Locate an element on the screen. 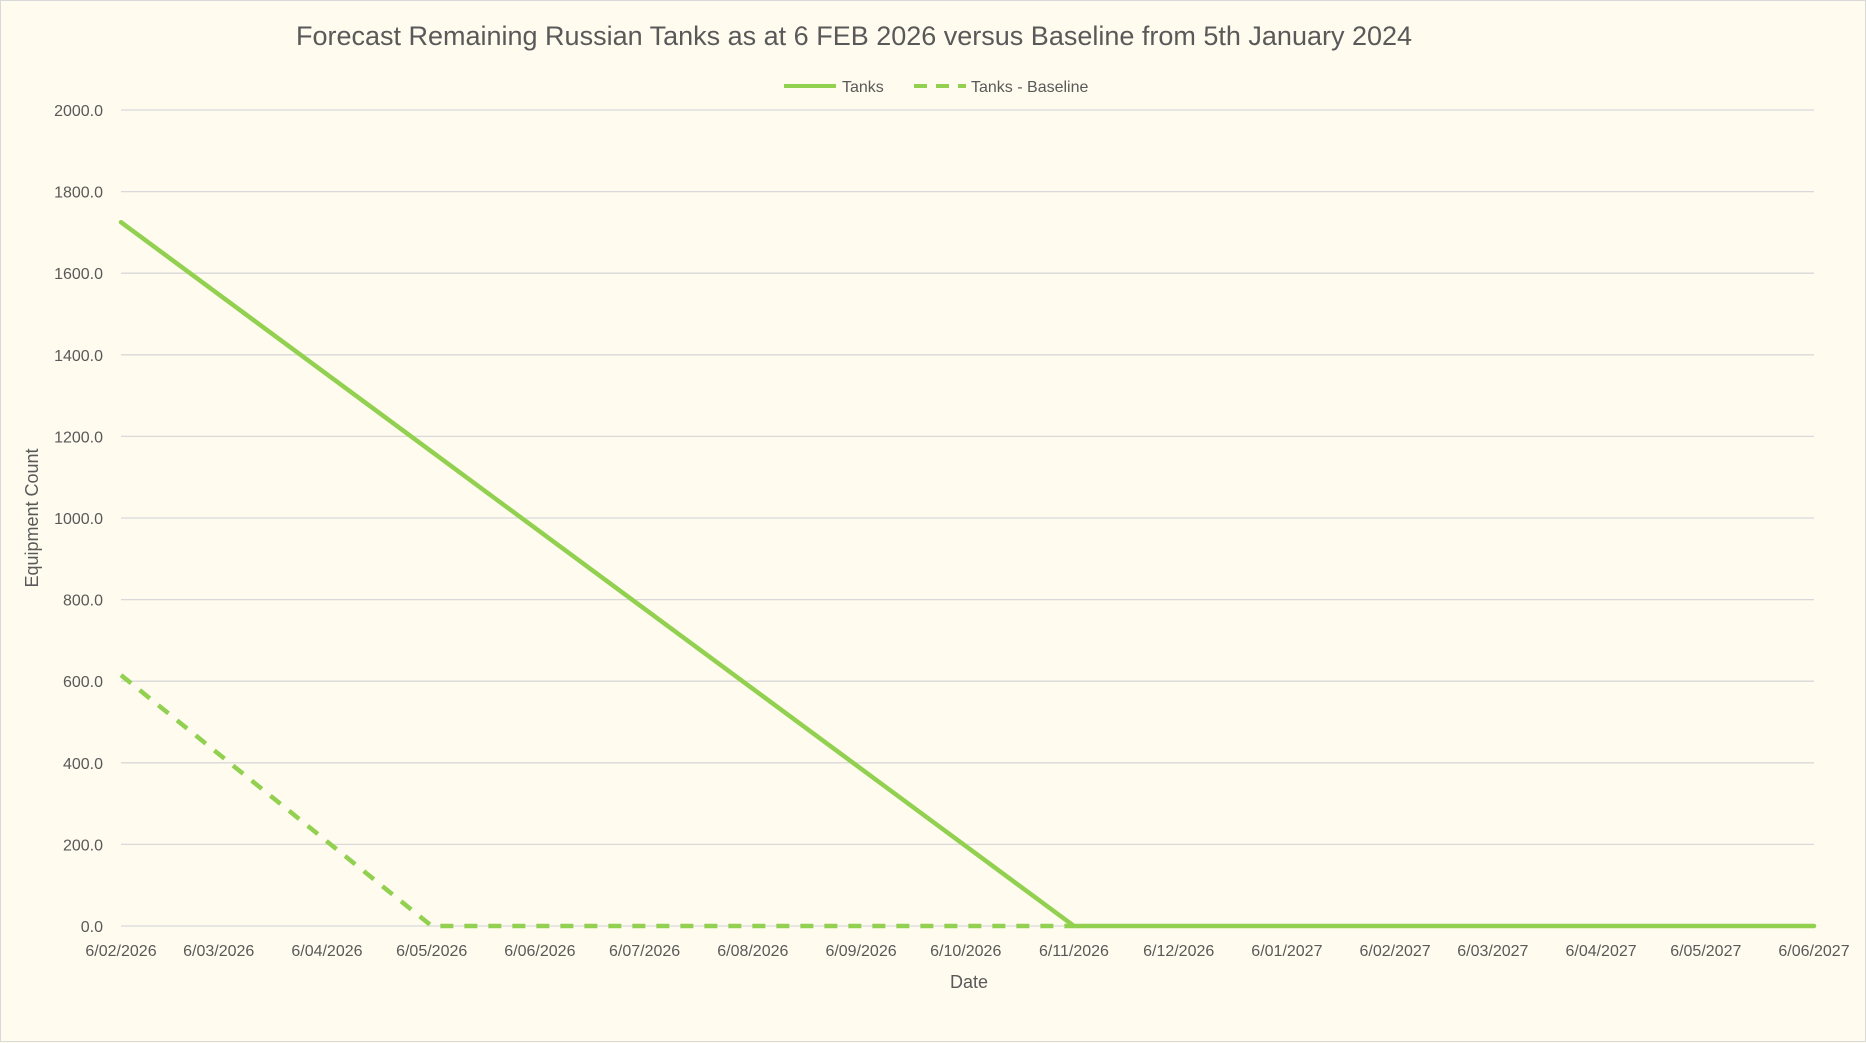  x-tick-label: 6/02/2027 is located at coordinates (1395, 951).